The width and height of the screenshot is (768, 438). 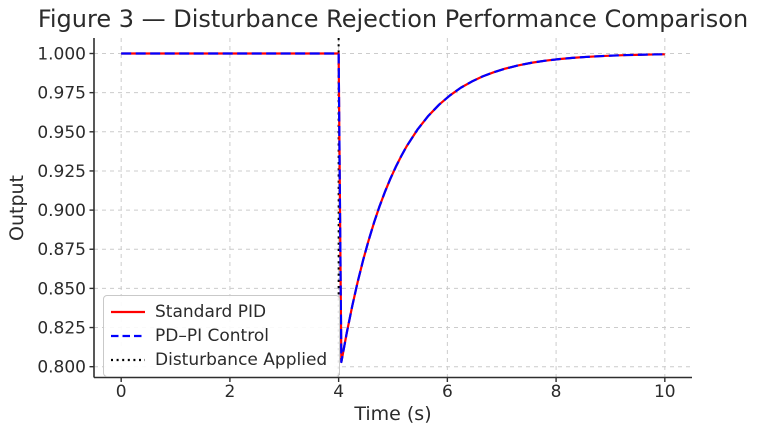 I want to click on legend-item-pdpi-control: PD–PI Control, so click(x=219, y=336).